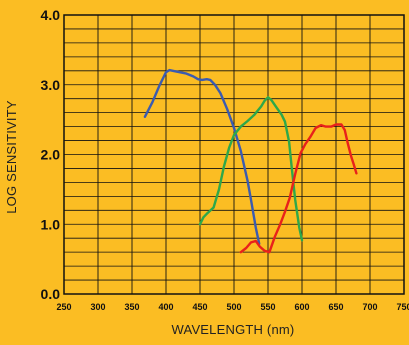  I want to click on x-tick-labels: 250 300 350 400 450 500 550 600 650 700 750, so click(232, 307).